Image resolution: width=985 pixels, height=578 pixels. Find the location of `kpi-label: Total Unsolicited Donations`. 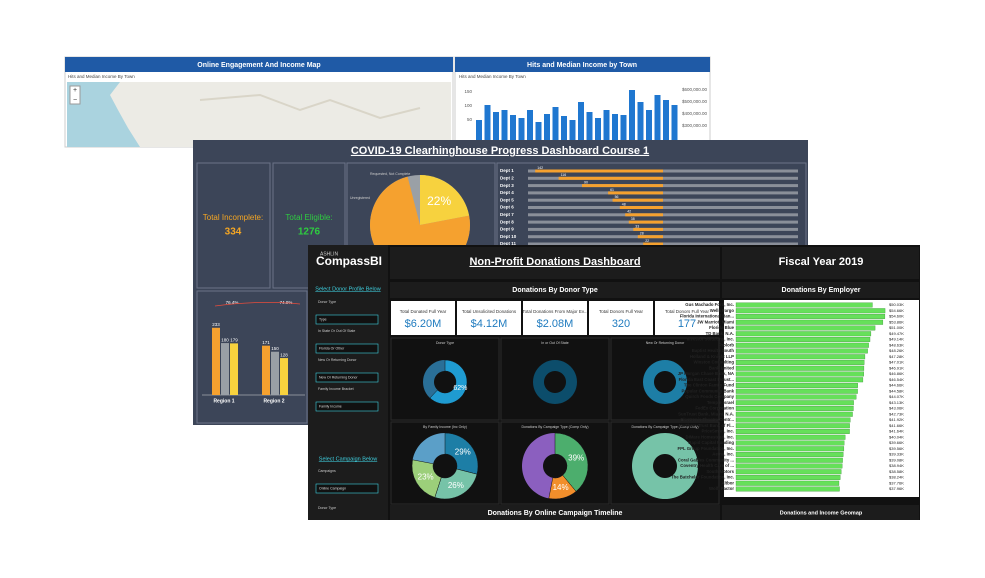

kpi-label: Total Unsolicited Donations is located at coordinates (489, 311).